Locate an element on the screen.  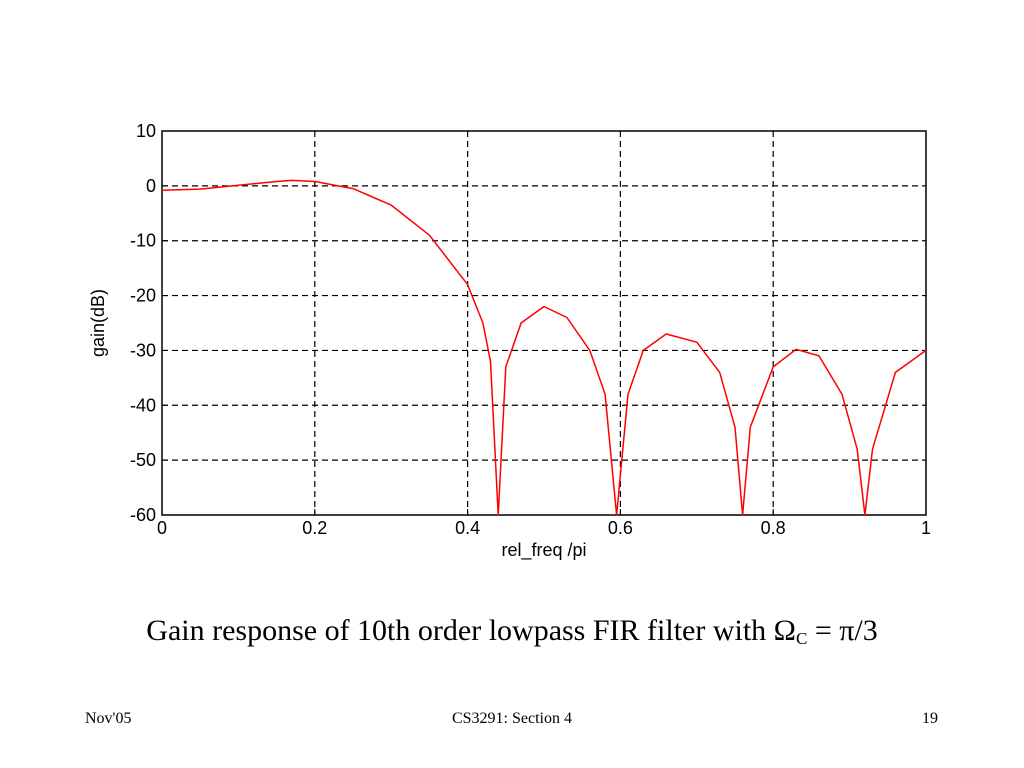
y-tick-label: 0 is located at coordinates (151, 186).